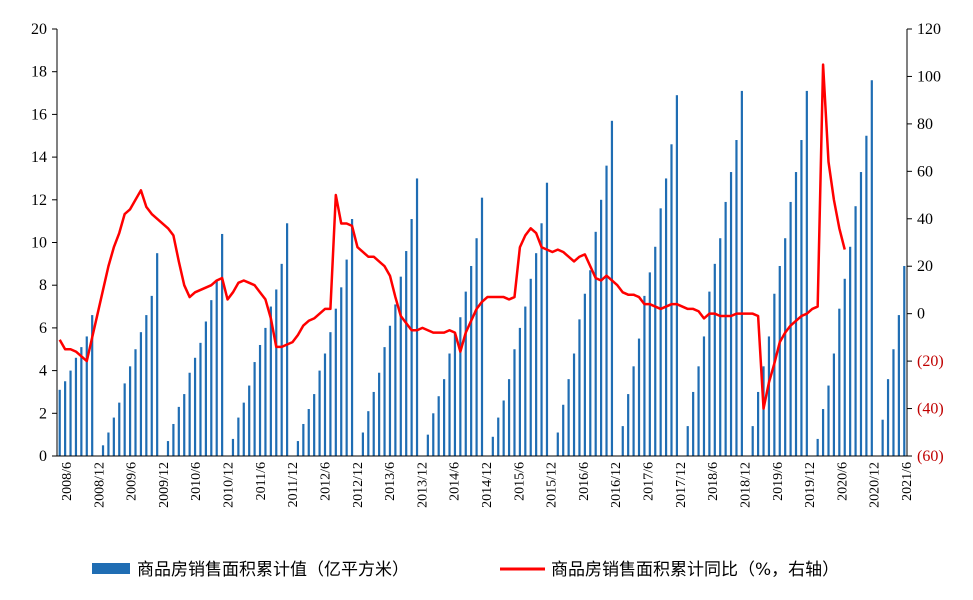 The image size is (973, 600). Describe the element at coordinates (99, 485) in the screenshot. I see `x-tick-label: 2008/12` at that location.